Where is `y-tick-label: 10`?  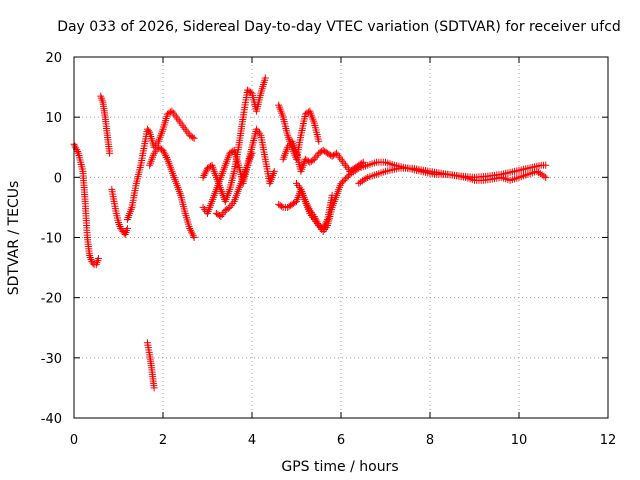
y-tick-label: 10 is located at coordinates (53, 118).